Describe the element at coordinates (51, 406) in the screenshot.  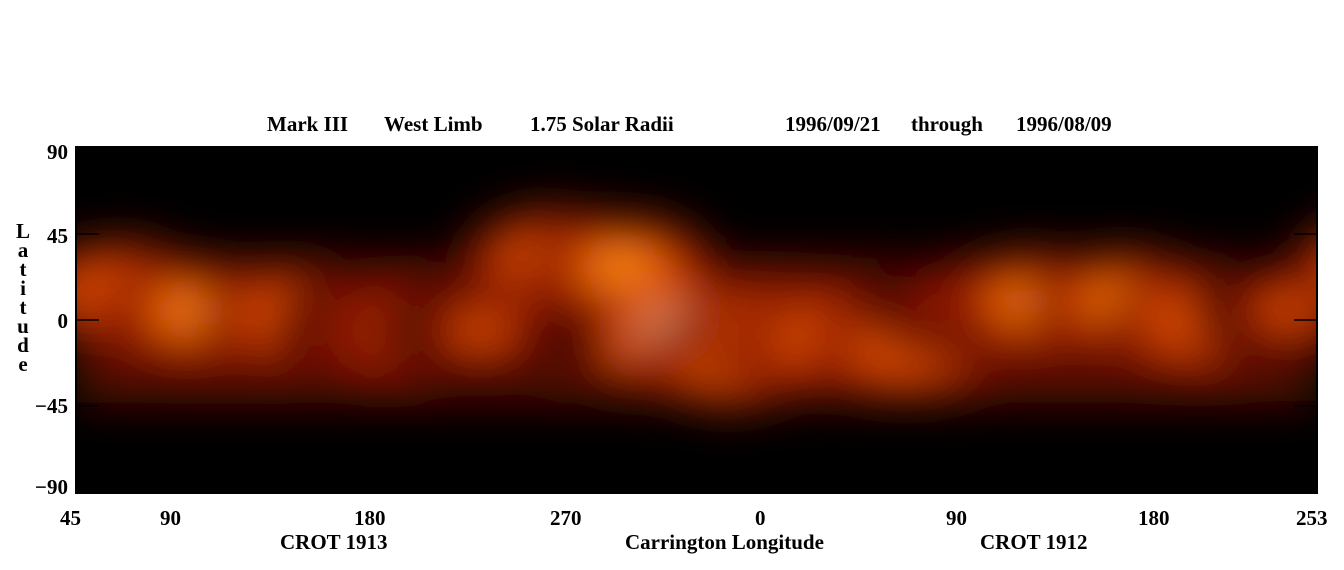
I see `y-tick-label: −45` at that location.